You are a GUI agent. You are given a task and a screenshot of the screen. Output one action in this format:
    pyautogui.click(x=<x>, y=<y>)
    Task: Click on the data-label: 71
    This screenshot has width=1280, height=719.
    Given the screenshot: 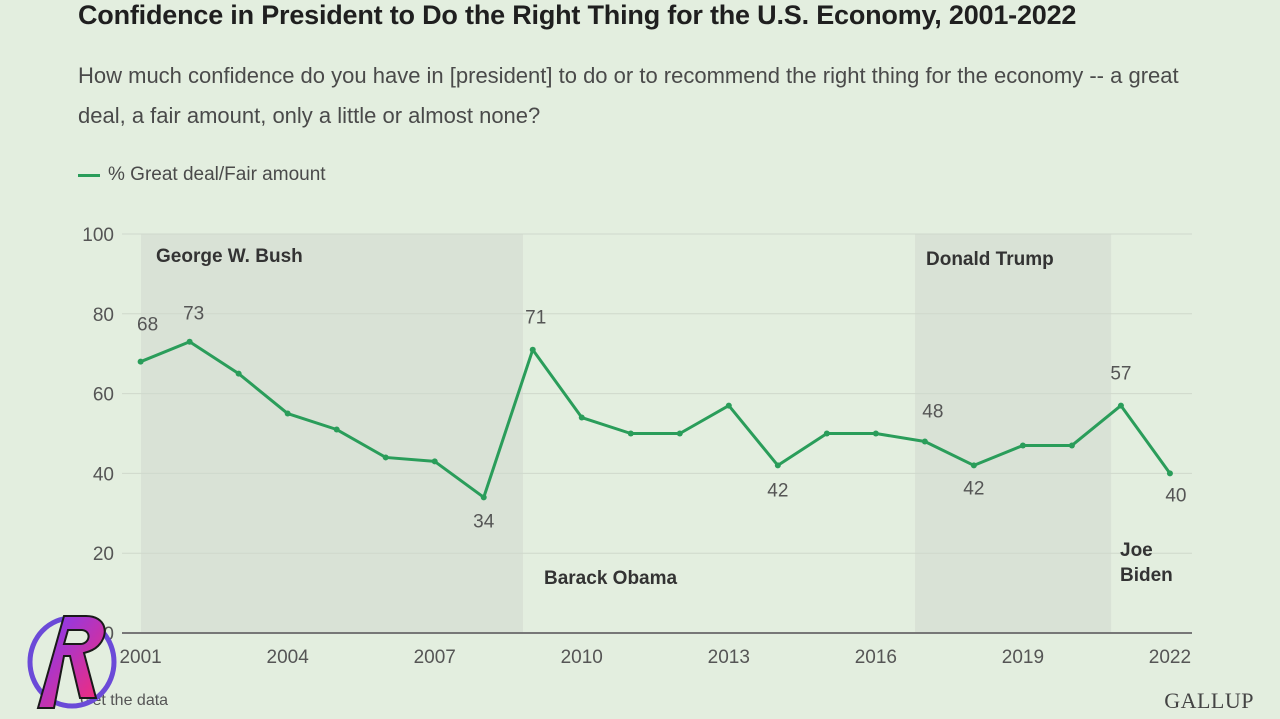 What is the action you would take?
    pyautogui.click(x=535, y=318)
    